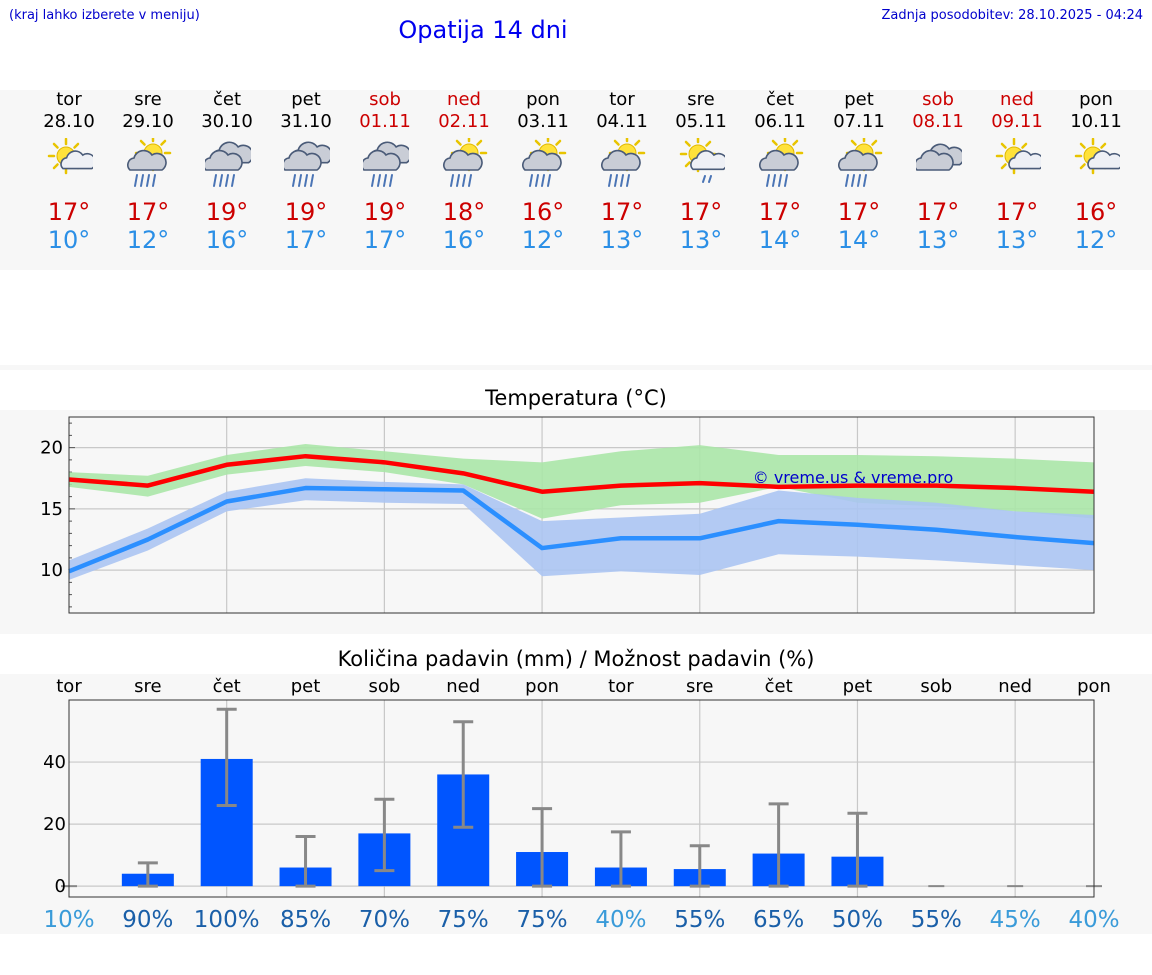  What do you see at coordinates (69, 240) in the screenshot?
I see `min-temperature: 10°` at bounding box center [69, 240].